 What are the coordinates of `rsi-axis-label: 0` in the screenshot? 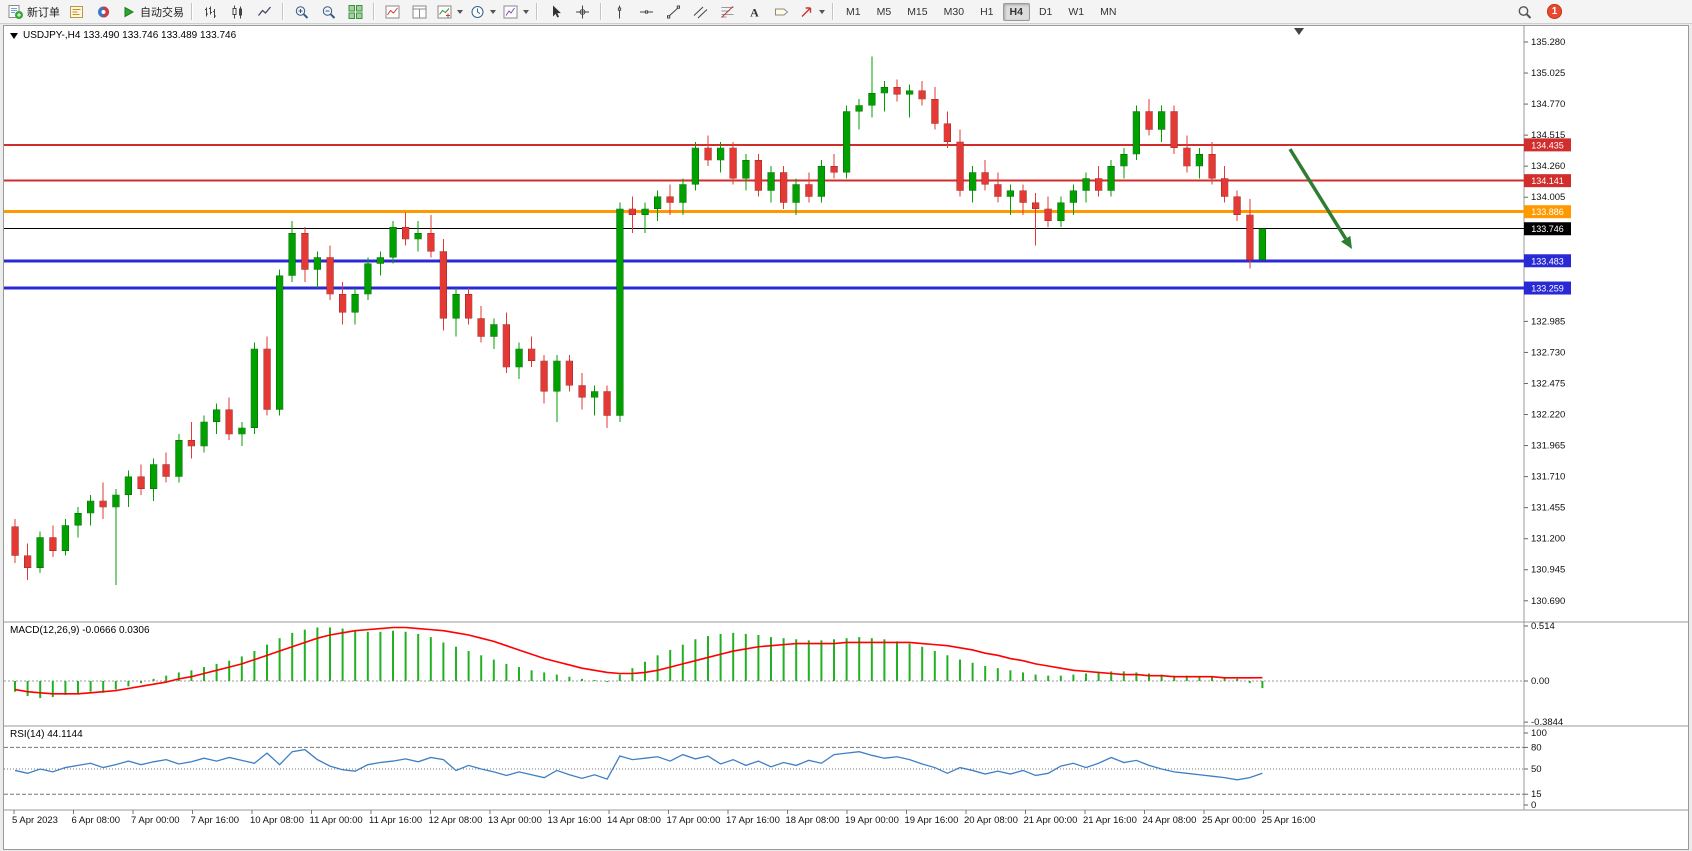 It's located at (1533, 805).